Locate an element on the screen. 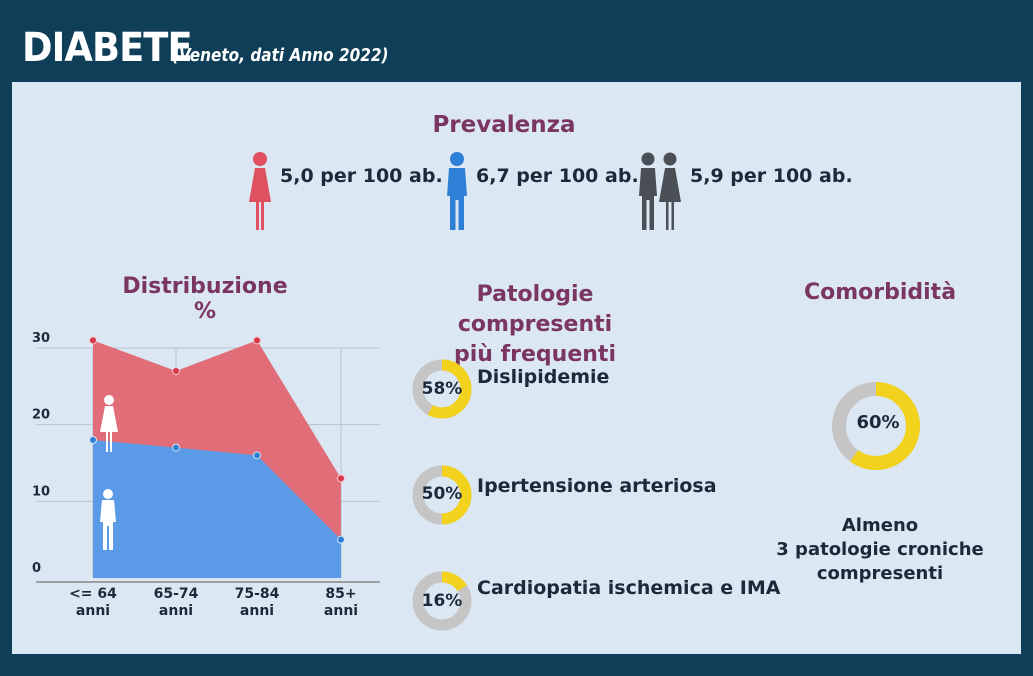 This screenshot has width=1033, height=676. comorbidity-title: Comorbidità is located at coordinates (880, 292).